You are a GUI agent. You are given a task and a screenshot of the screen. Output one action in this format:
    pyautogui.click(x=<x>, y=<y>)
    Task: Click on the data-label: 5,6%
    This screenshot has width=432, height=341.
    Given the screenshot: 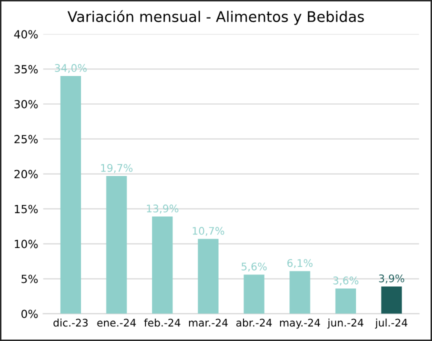 What is the action you would take?
    pyautogui.click(x=254, y=267)
    